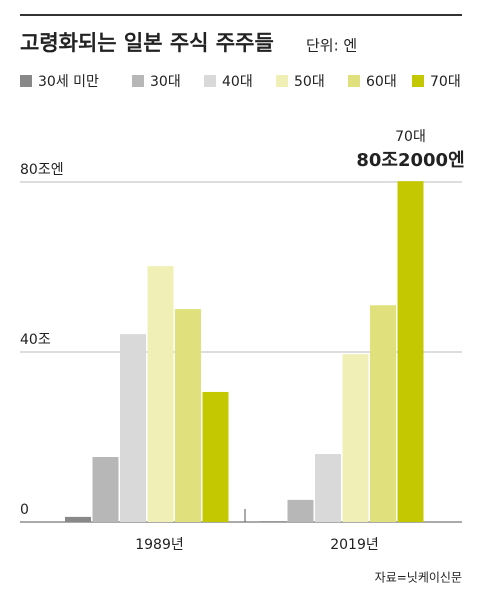 Image resolution: width=480 pixels, height=608 pixels. What do you see at coordinates (410, 160) in the screenshot?
I see `value-label: 80조2000엔` at bounding box center [410, 160].